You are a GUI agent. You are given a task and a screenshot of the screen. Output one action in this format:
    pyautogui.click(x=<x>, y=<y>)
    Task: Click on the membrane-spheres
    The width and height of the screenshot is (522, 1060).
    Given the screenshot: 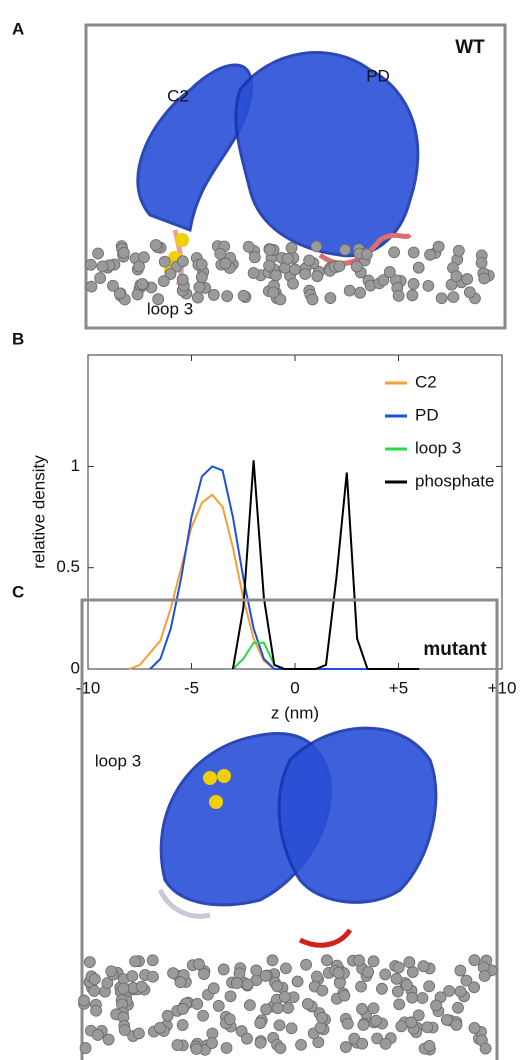 What is the action you would take?
    pyautogui.click(x=289, y=272)
    